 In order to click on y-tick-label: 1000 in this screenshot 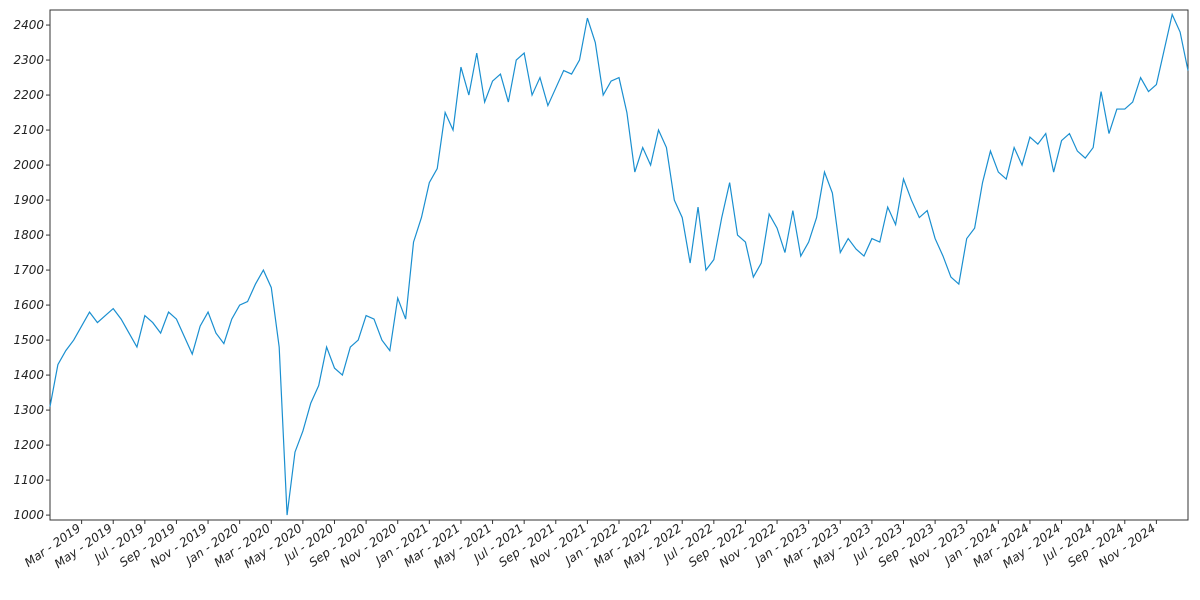, I will do `click(28, 515)`.